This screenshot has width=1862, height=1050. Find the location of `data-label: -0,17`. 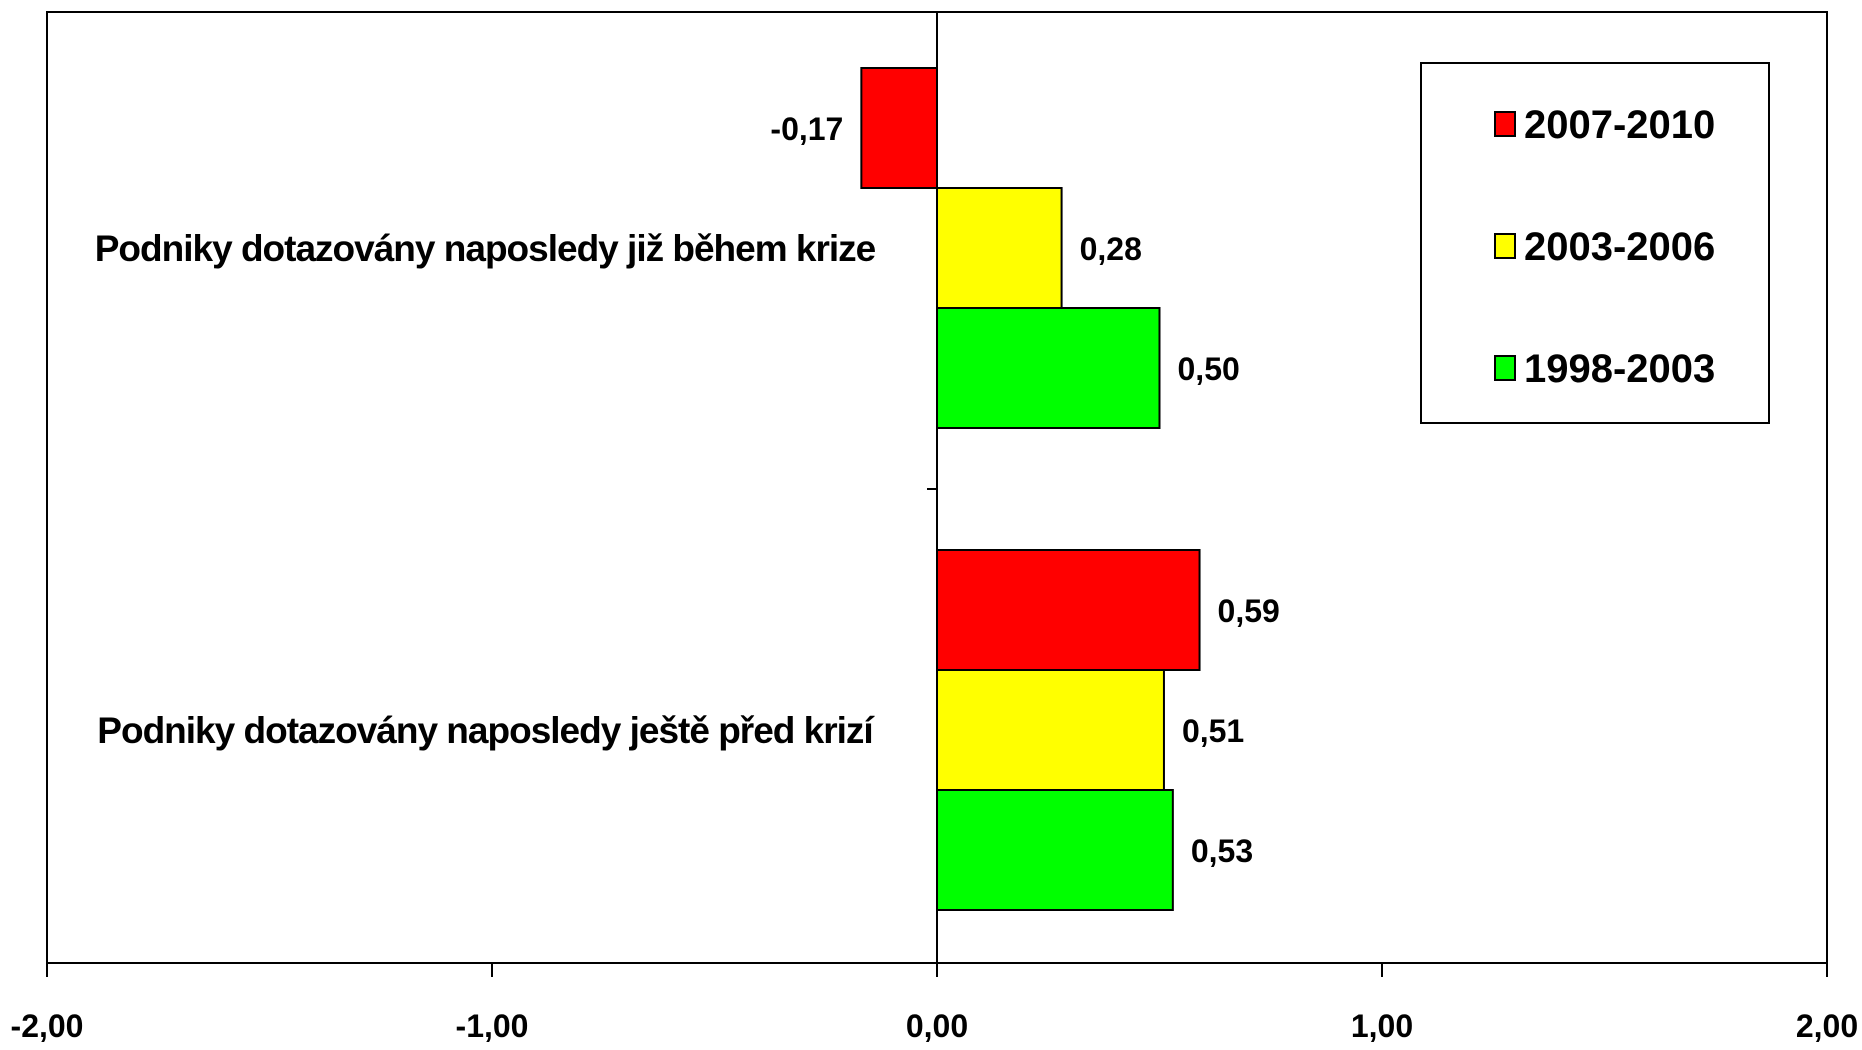

data-label: -0,17 is located at coordinates (806, 129).